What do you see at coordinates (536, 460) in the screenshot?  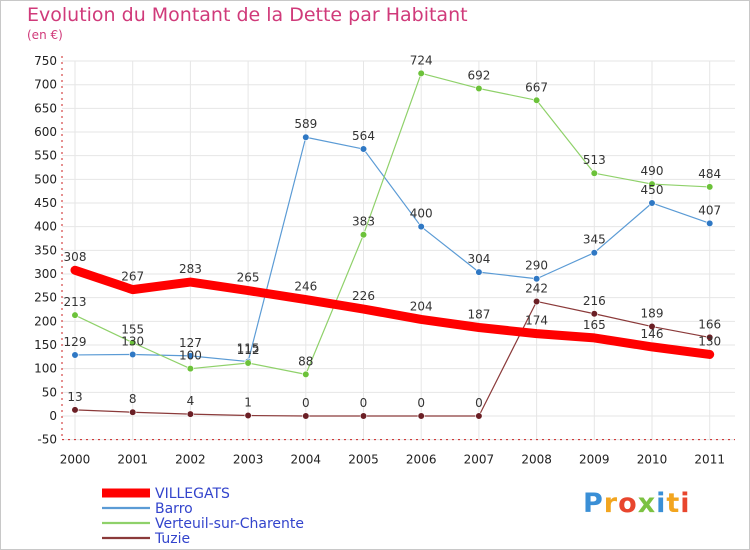 I see `x-tick-label: 2008` at bounding box center [536, 460].